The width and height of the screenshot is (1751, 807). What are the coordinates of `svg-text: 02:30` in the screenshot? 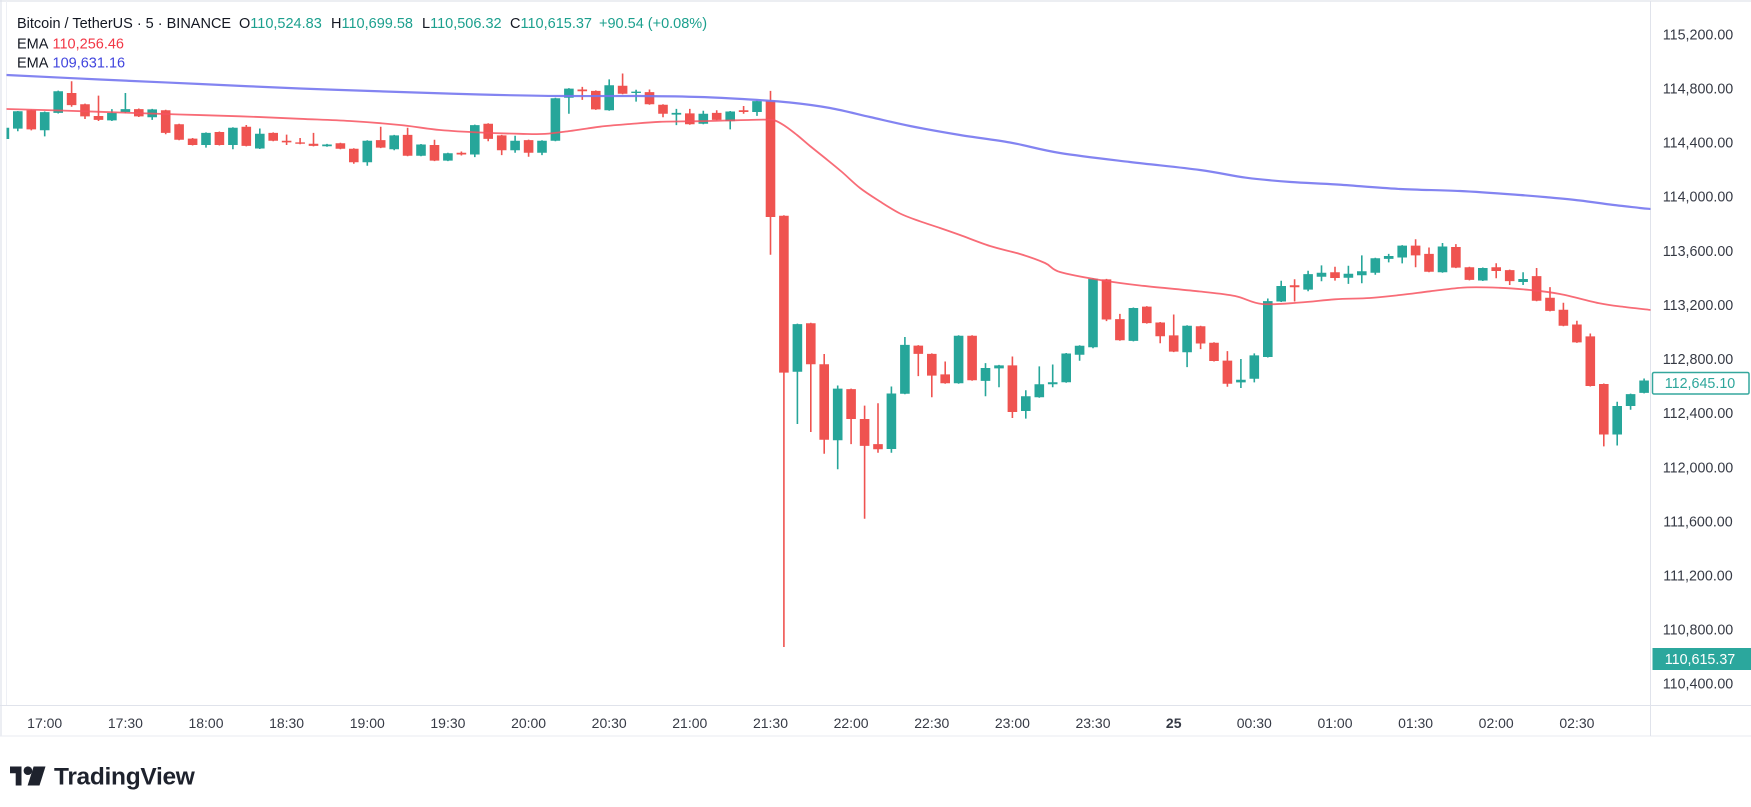 It's located at (1576, 723).